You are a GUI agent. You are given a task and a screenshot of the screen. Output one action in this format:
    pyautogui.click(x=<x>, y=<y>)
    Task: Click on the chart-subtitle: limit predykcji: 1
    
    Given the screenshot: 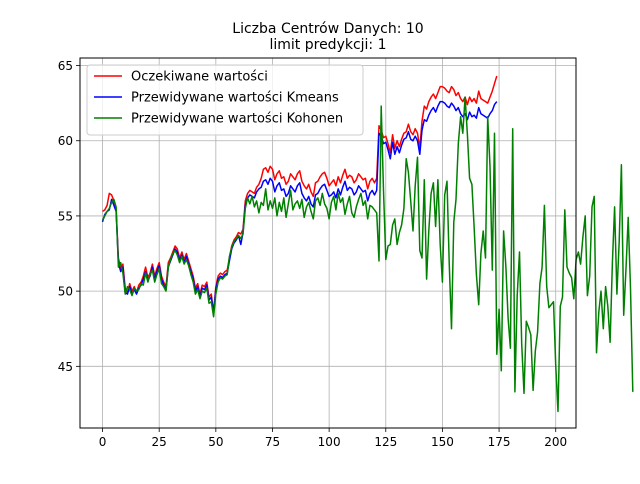 What is the action you would take?
    pyautogui.click(x=327, y=45)
    